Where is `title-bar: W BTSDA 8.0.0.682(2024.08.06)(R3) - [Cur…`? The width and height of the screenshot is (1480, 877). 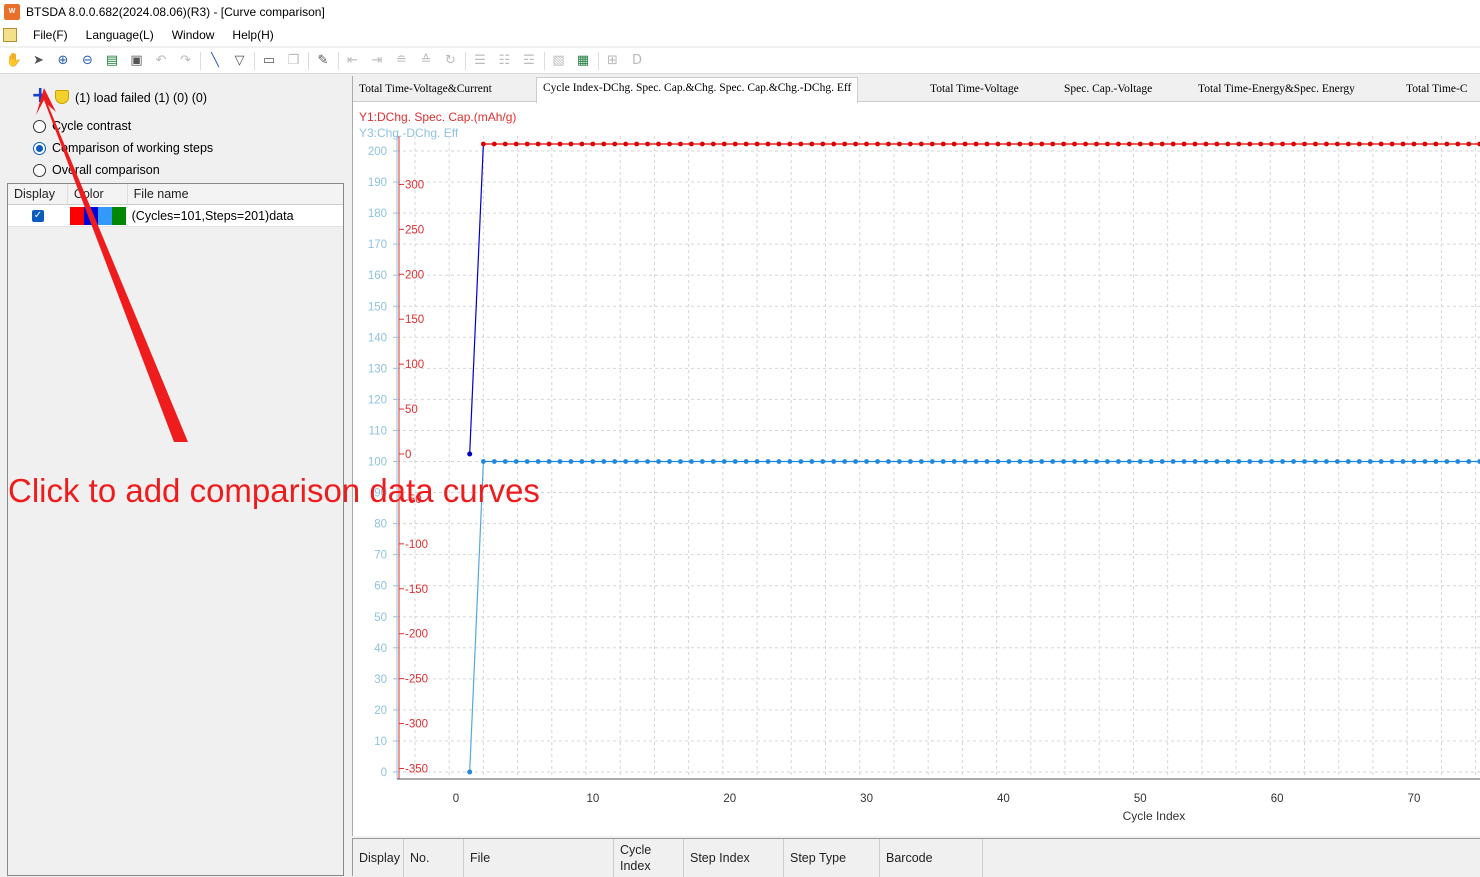
title-bar: W BTSDA 8.0.0.682(2024.08.06)(R3) - [Cur… is located at coordinates (740, 12).